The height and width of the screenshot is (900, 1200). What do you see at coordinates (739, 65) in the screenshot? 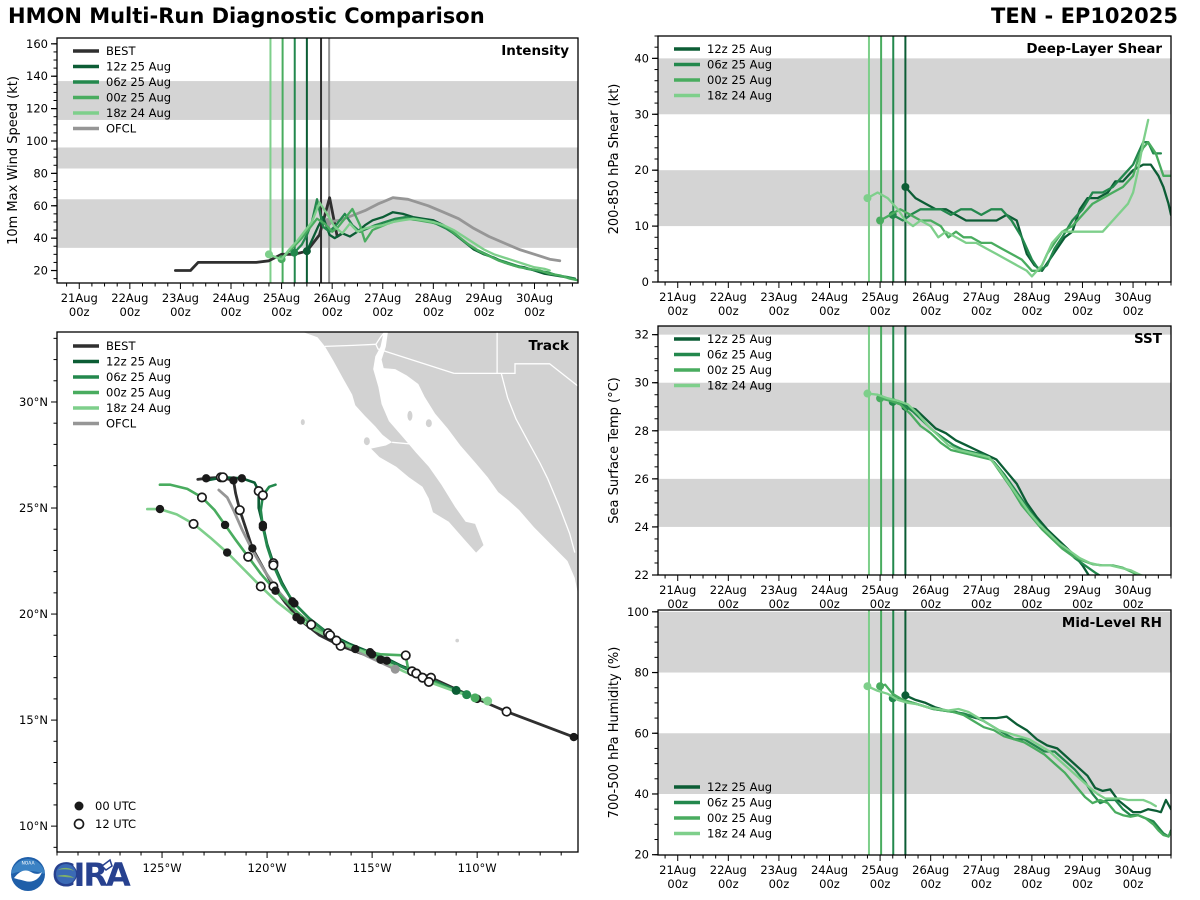
I see `legend-label: 06z 25 Aug` at bounding box center [739, 65].